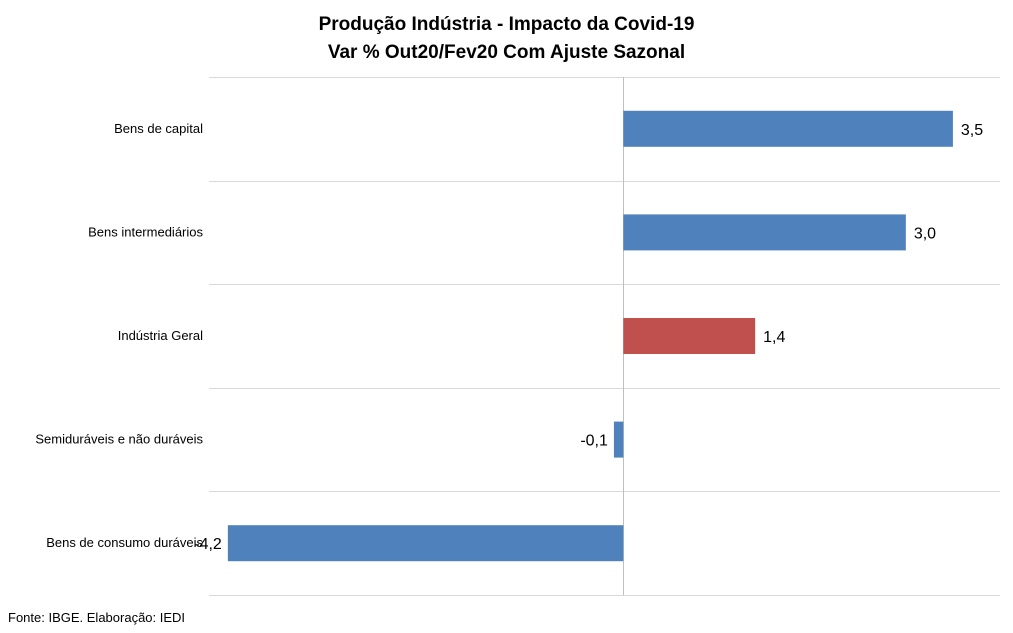 This screenshot has height=633, width=1013. Describe the element at coordinates (925, 233) in the screenshot. I see `value-label: 3,0` at that location.